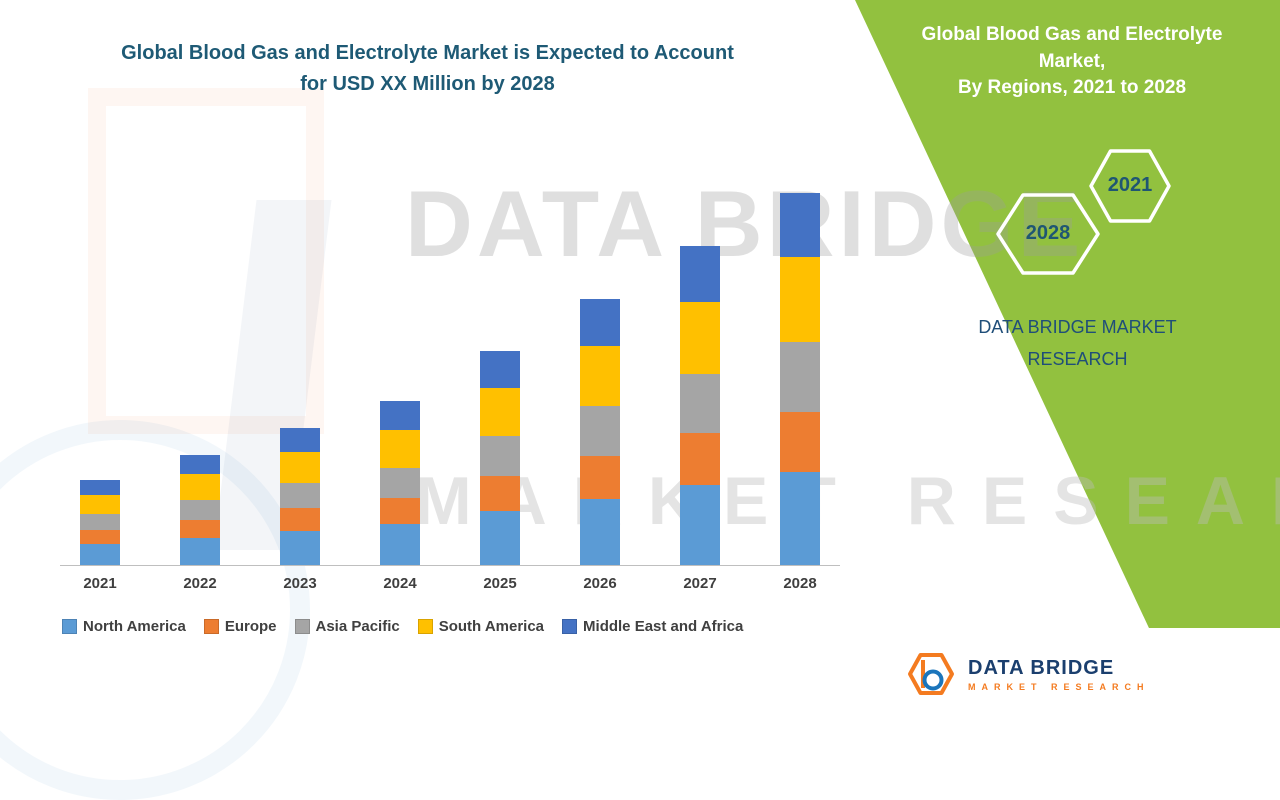  What do you see at coordinates (1072, 88) in the screenshot?
I see `panel-title-line2: By Regions, 2021 to 2028` at bounding box center [1072, 88].